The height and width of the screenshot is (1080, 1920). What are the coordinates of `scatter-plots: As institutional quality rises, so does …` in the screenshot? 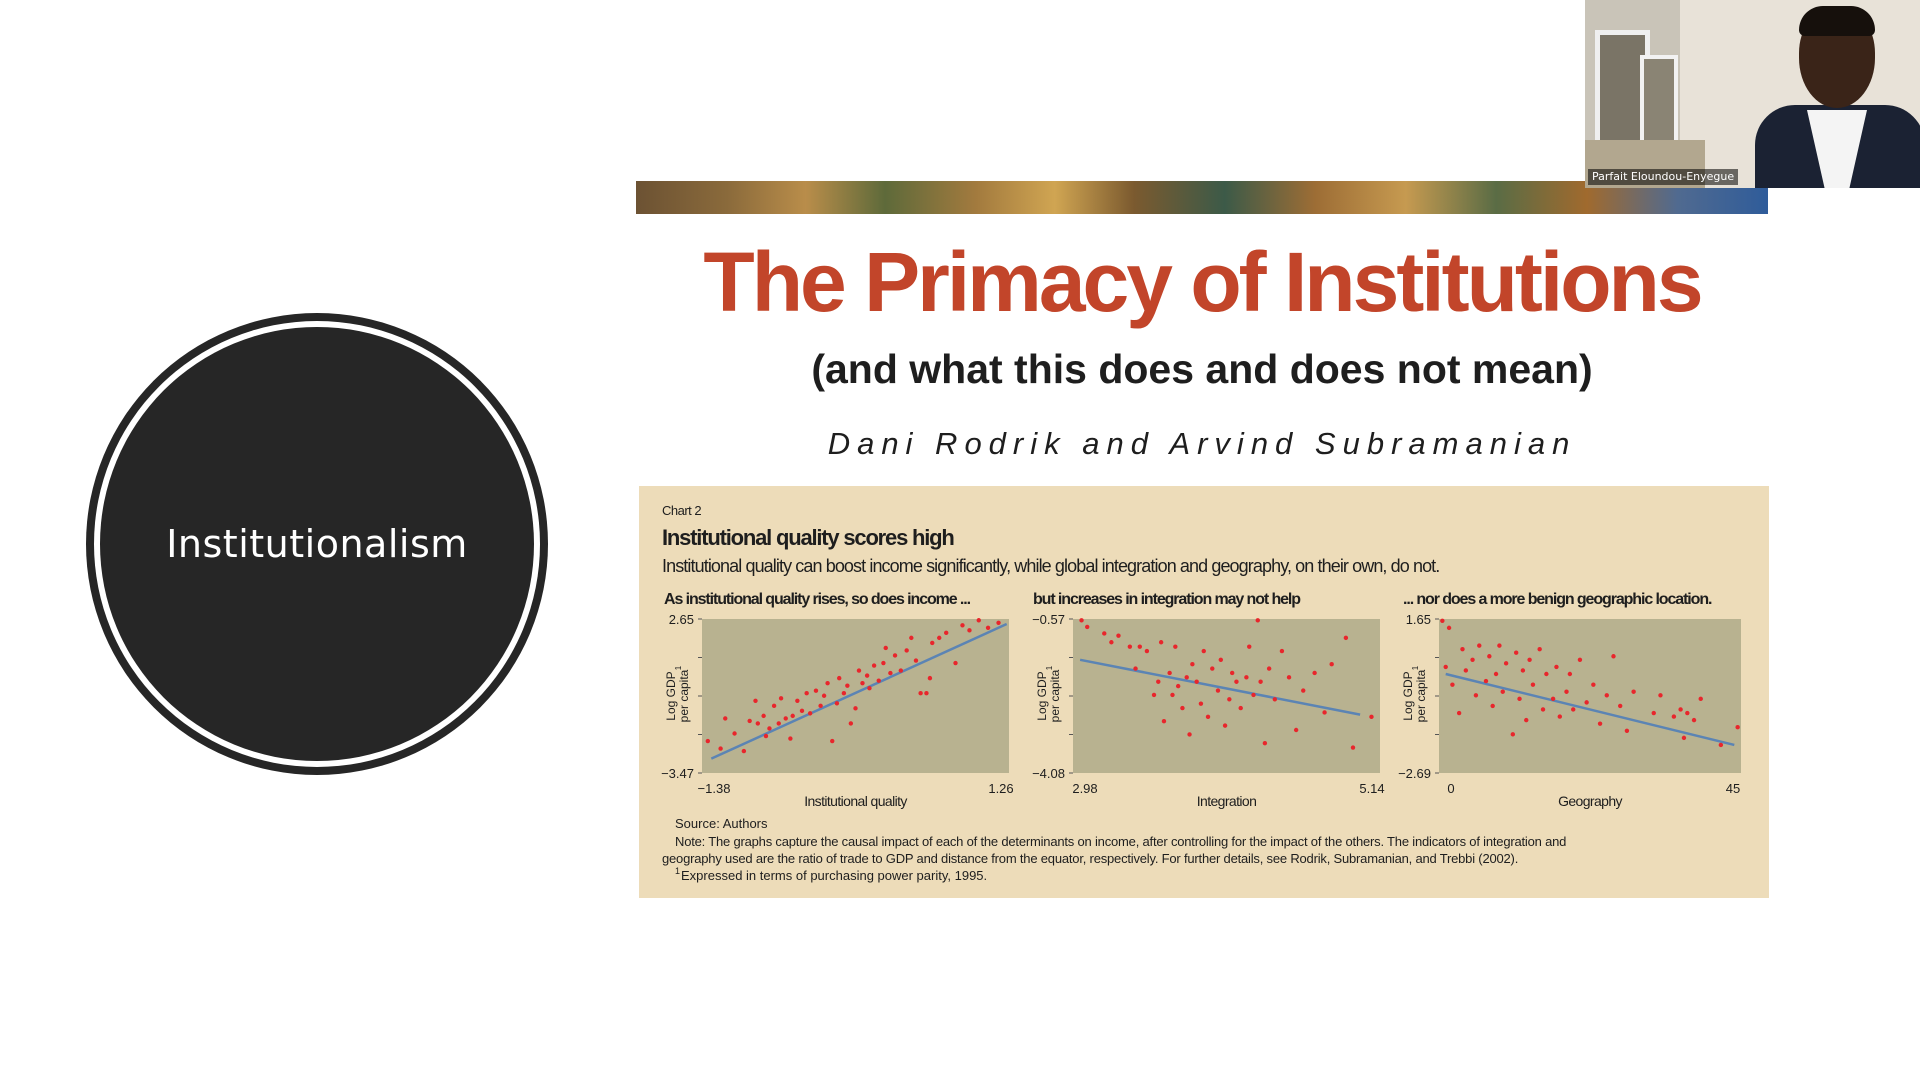 It's located at (1201, 700).